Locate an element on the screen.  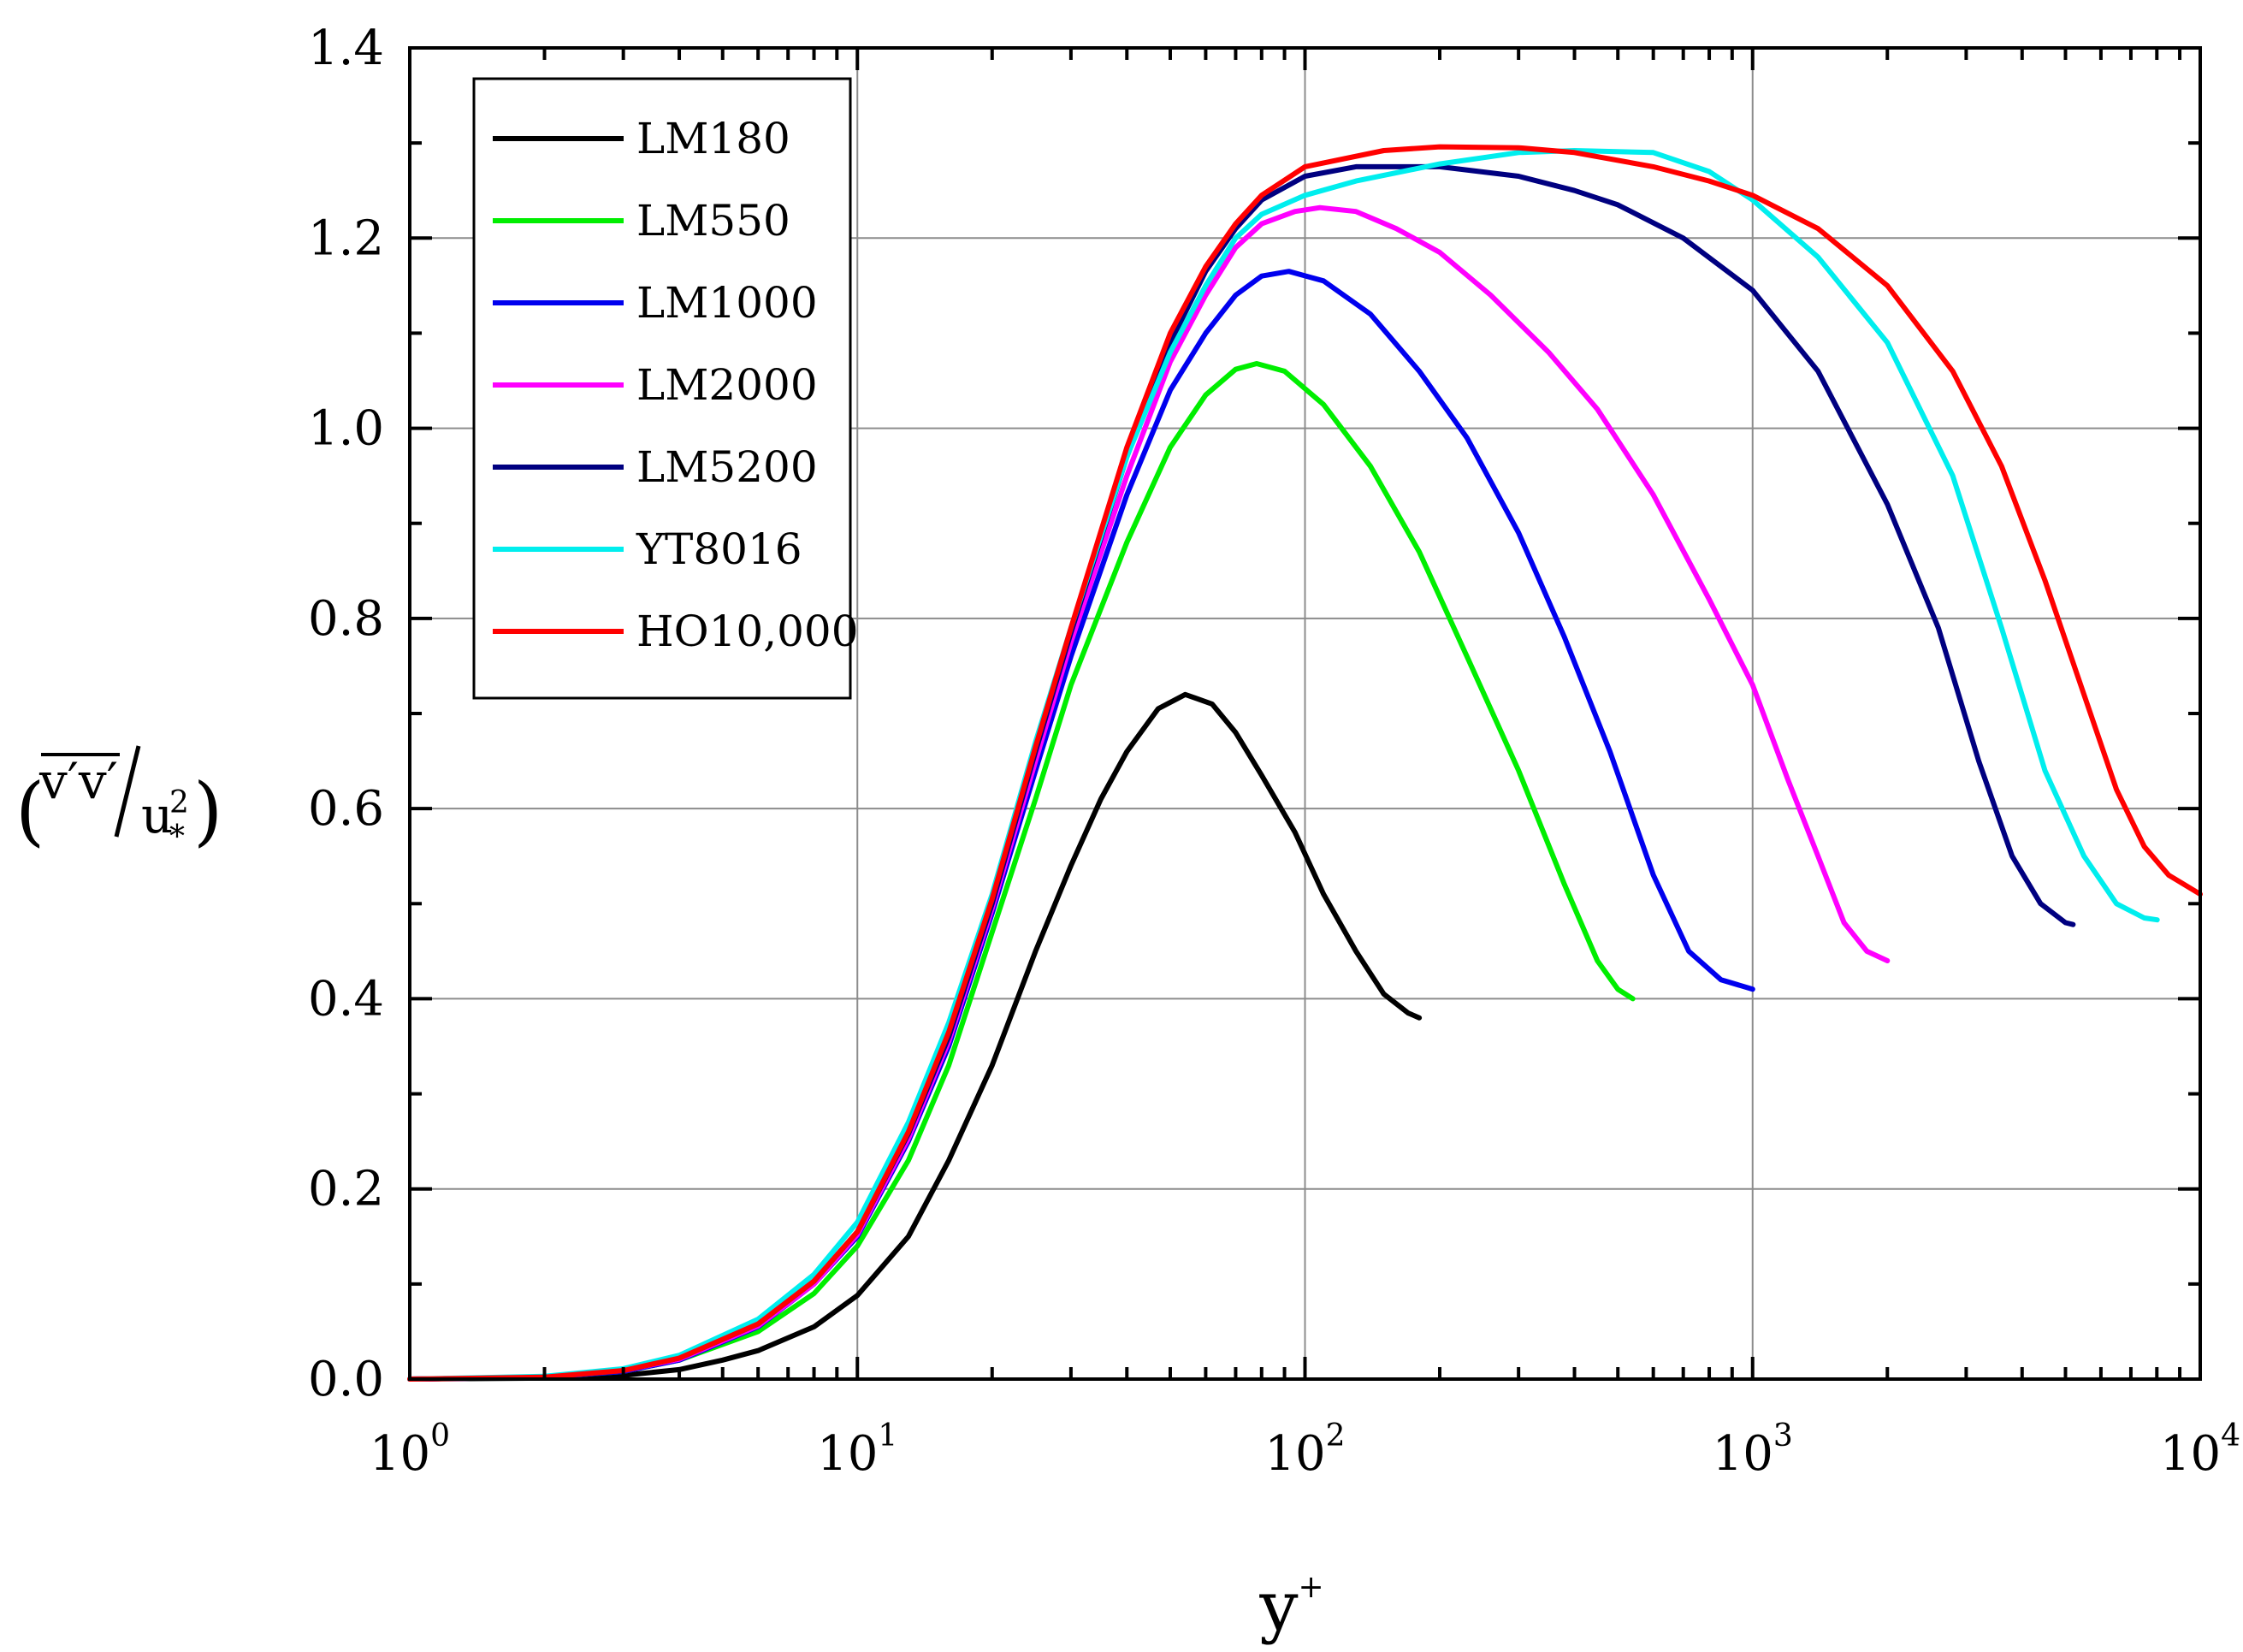
x-tick-label: 10¹ is located at coordinates (857, 1450).